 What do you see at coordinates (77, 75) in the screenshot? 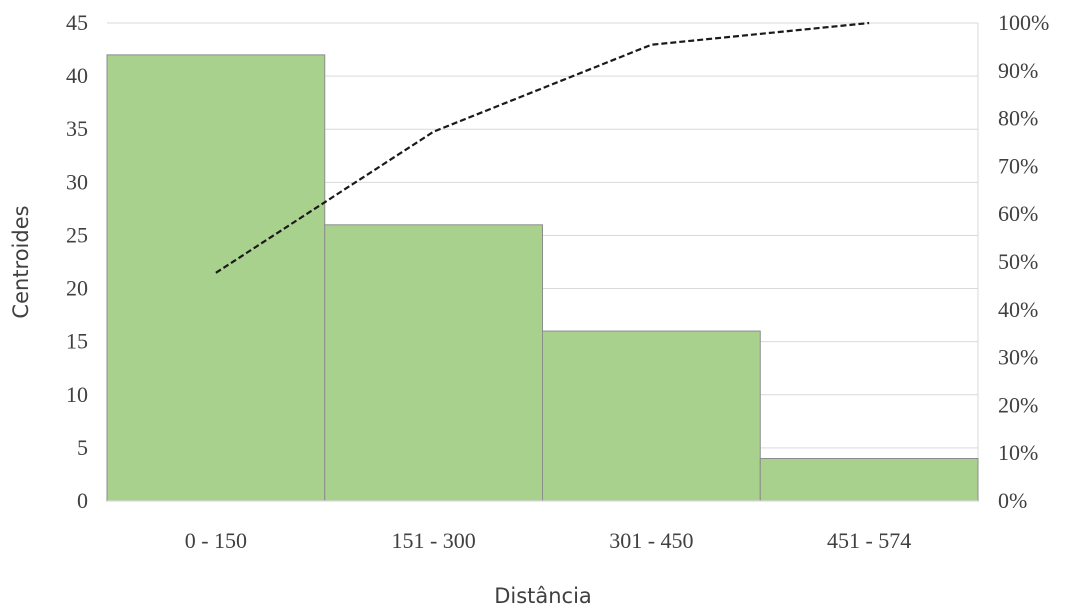
I see `y-tick-label: 40` at bounding box center [77, 75].